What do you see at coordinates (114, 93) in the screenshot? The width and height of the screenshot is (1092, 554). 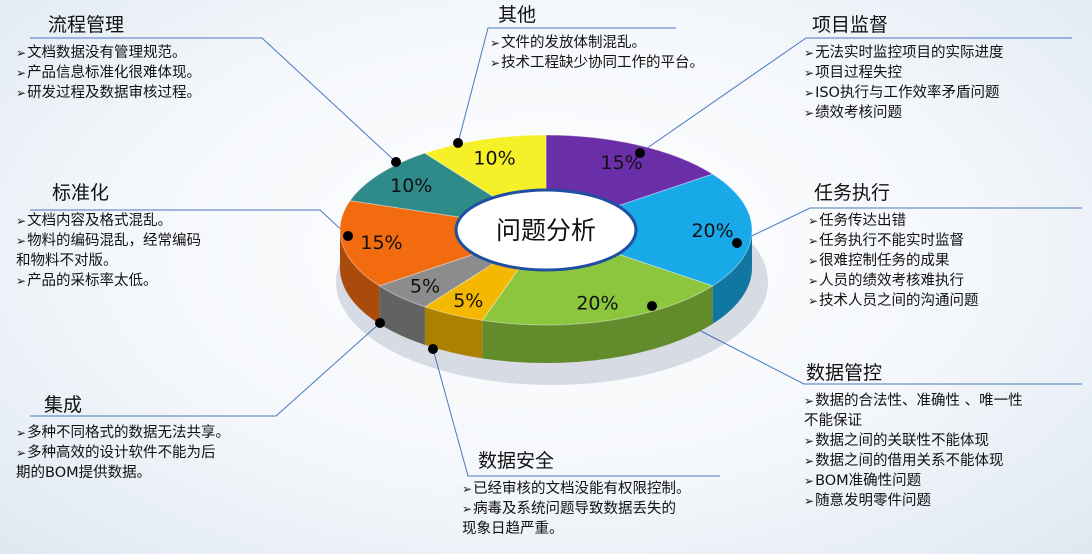 I see `list-item-text: 研发过程及数据审核过程。` at bounding box center [114, 93].